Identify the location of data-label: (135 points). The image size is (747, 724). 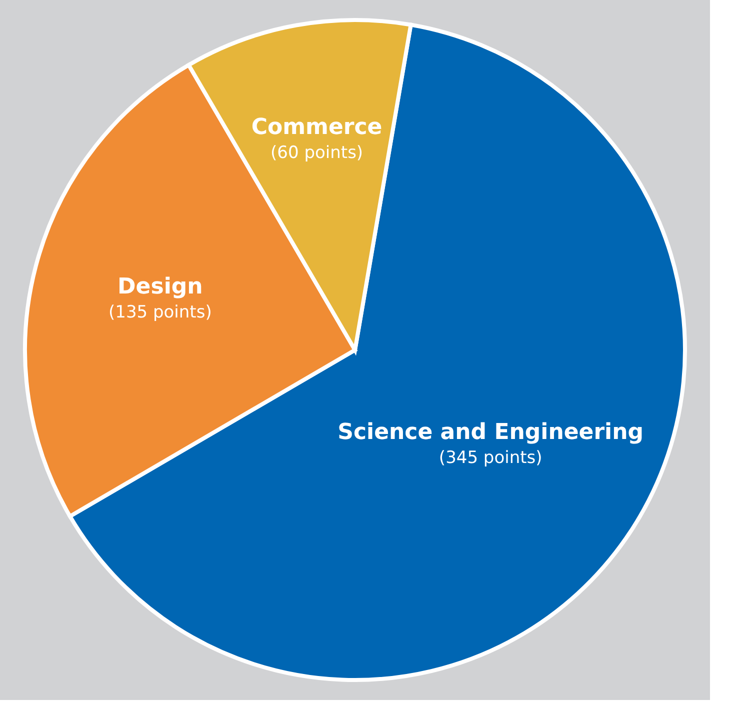
(160, 312).